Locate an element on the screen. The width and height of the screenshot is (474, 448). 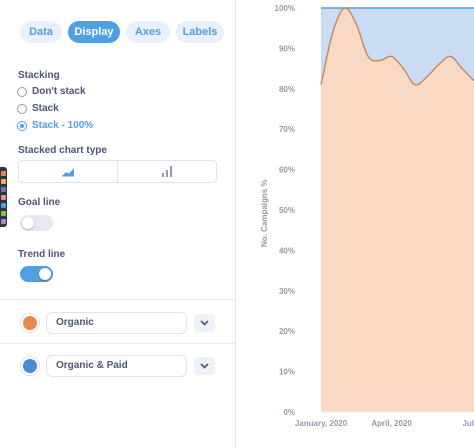
radio-label: Don't stack is located at coordinates (59, 91).